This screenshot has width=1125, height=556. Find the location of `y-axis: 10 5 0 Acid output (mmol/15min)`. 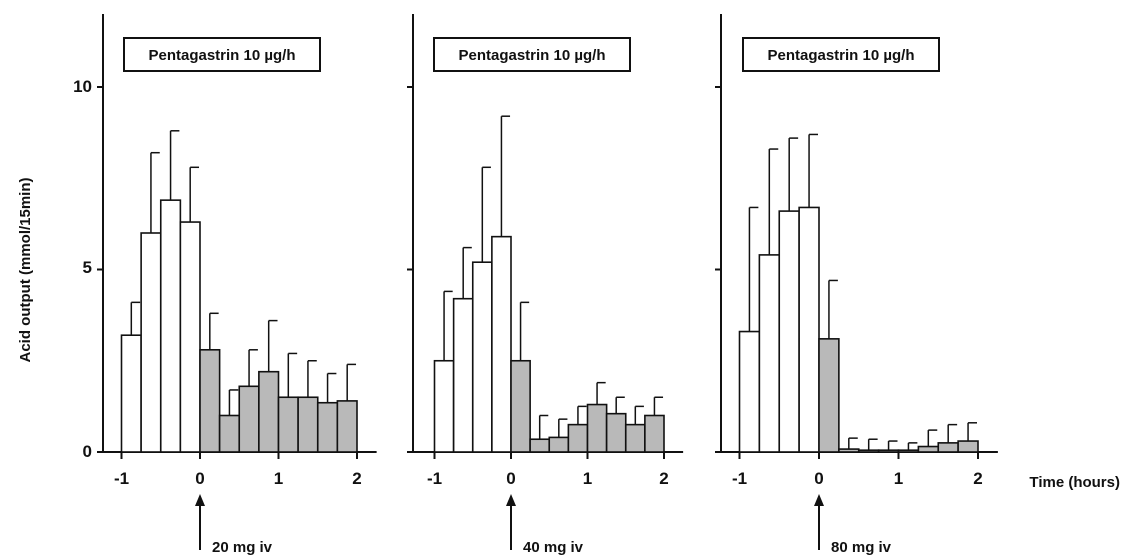

y-axis: 10 5 0 Acid output (mmol/15min) is located at coordinates (54, 269).